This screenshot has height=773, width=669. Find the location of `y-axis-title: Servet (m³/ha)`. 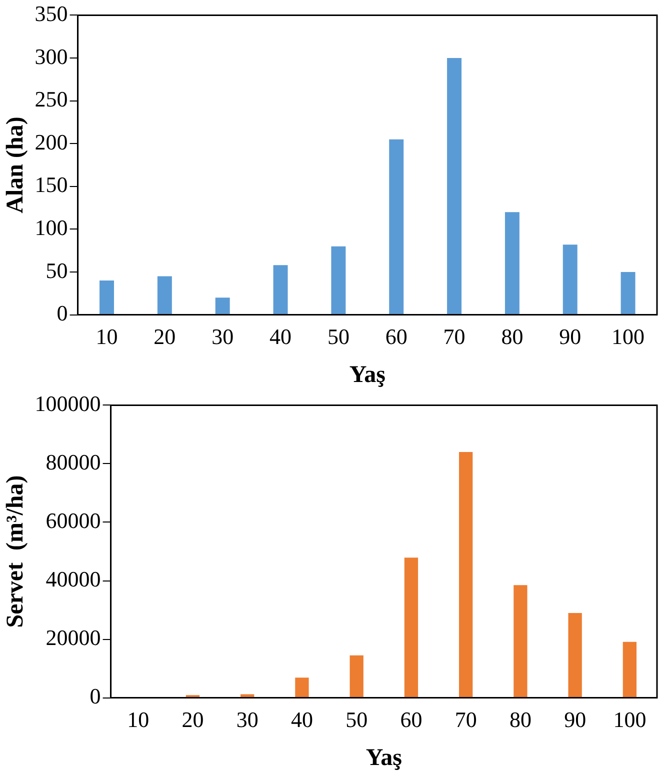

y-axis-title: Servet (m³/ha) is located at coordinates (15, 551).